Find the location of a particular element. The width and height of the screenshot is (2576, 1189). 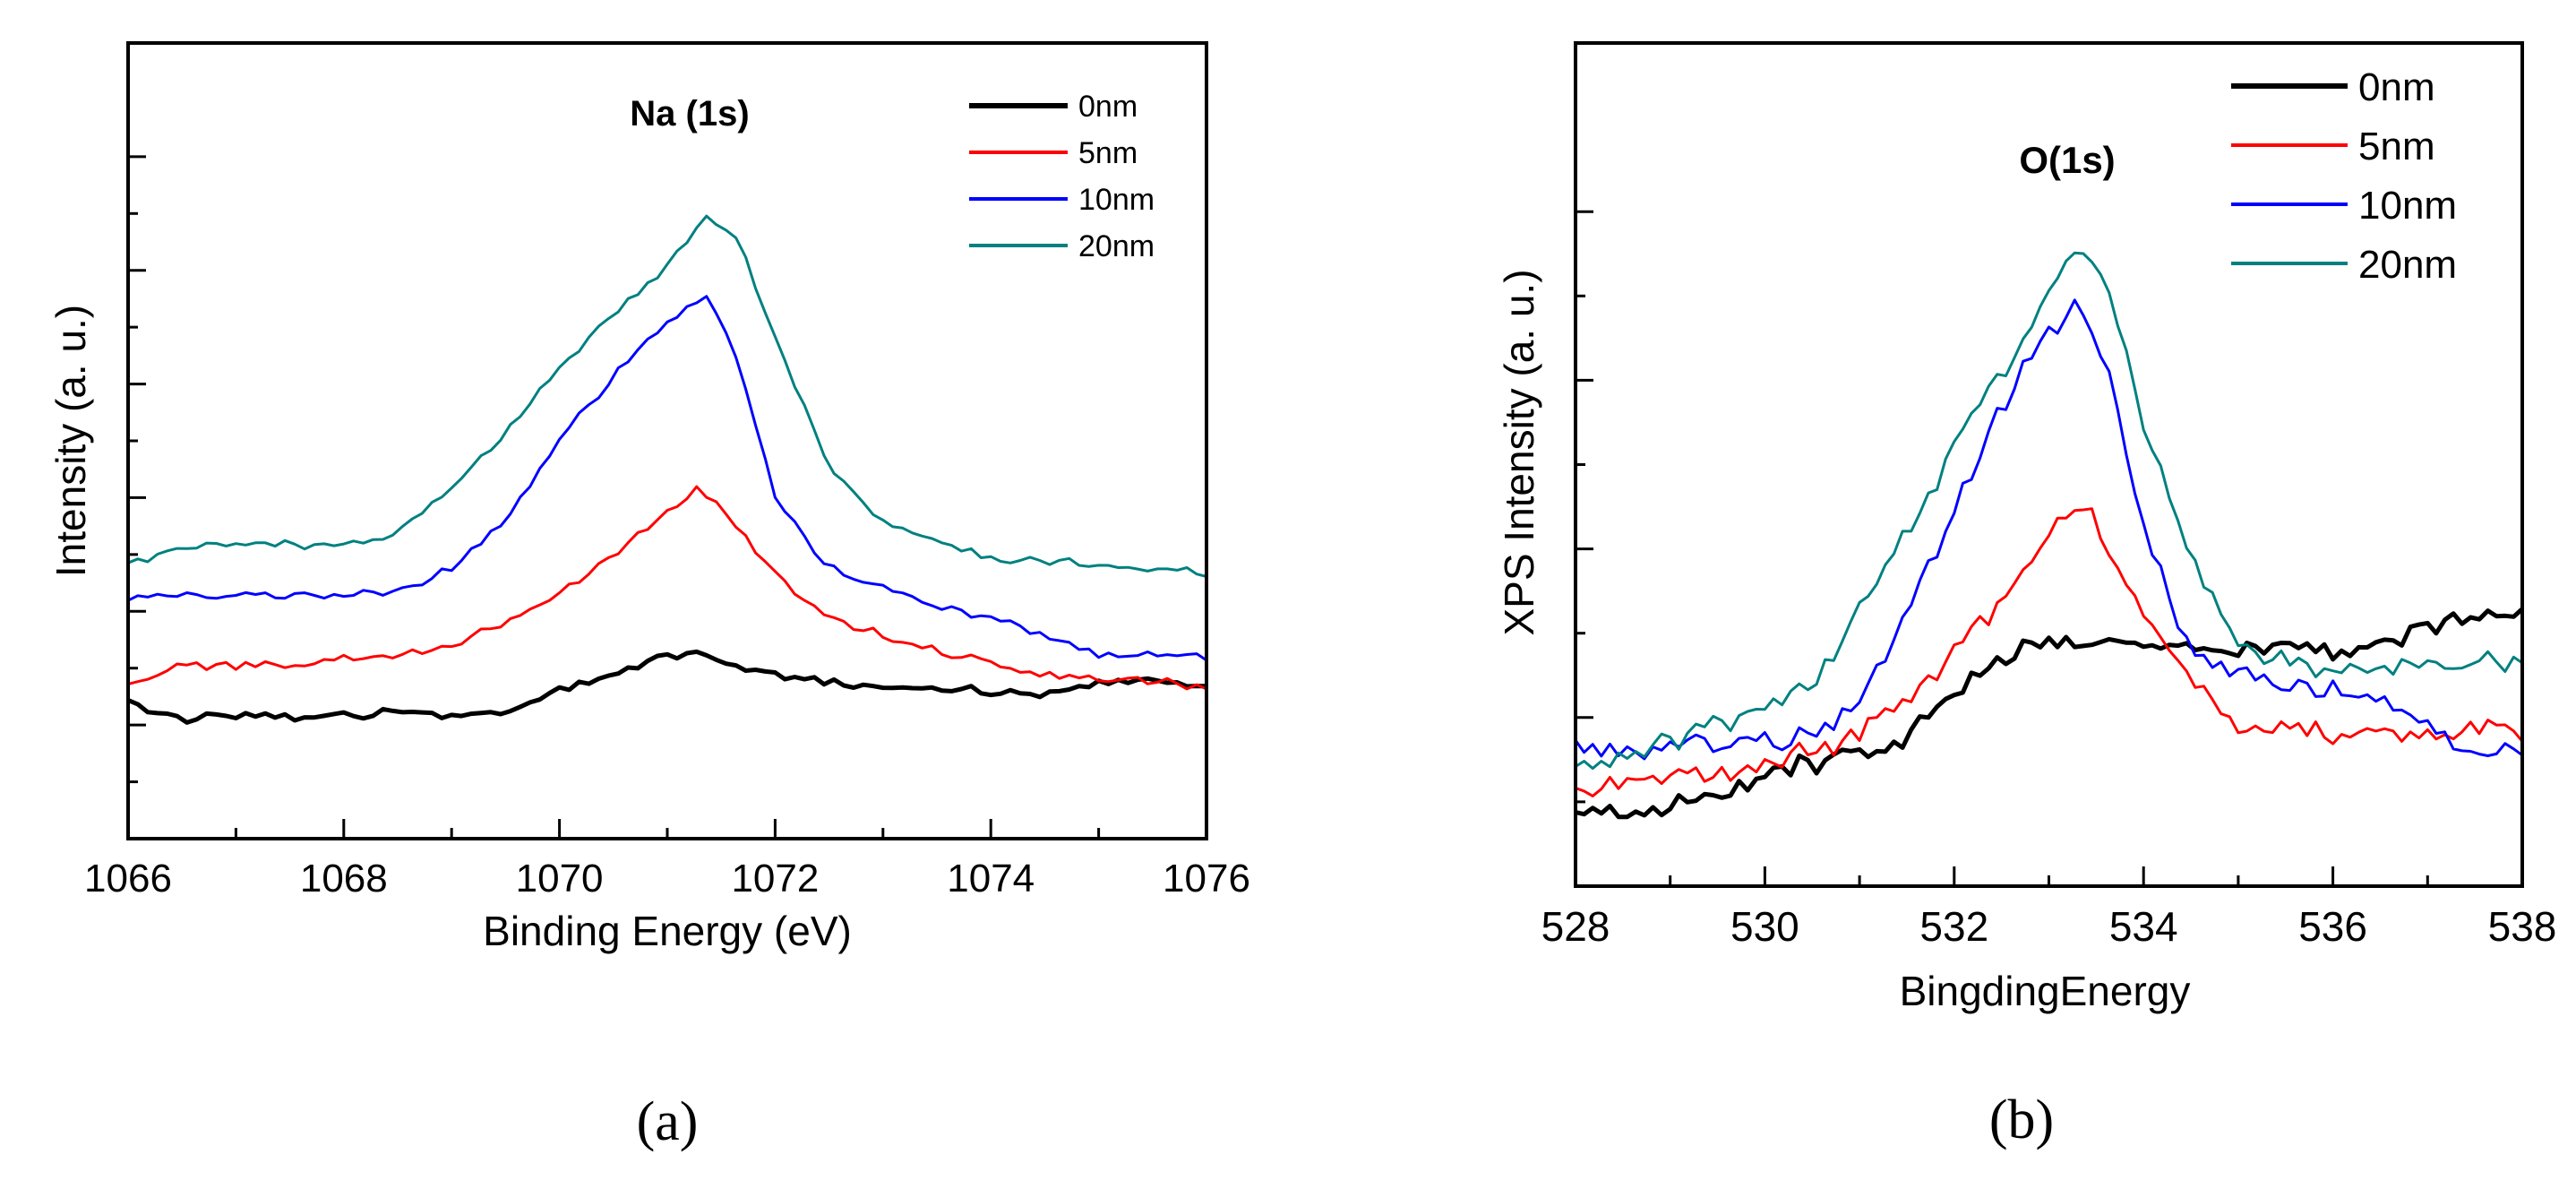

panel-b-legend: 0nm 5nm 10nm 20nm is located at coordinates (2344, 176).